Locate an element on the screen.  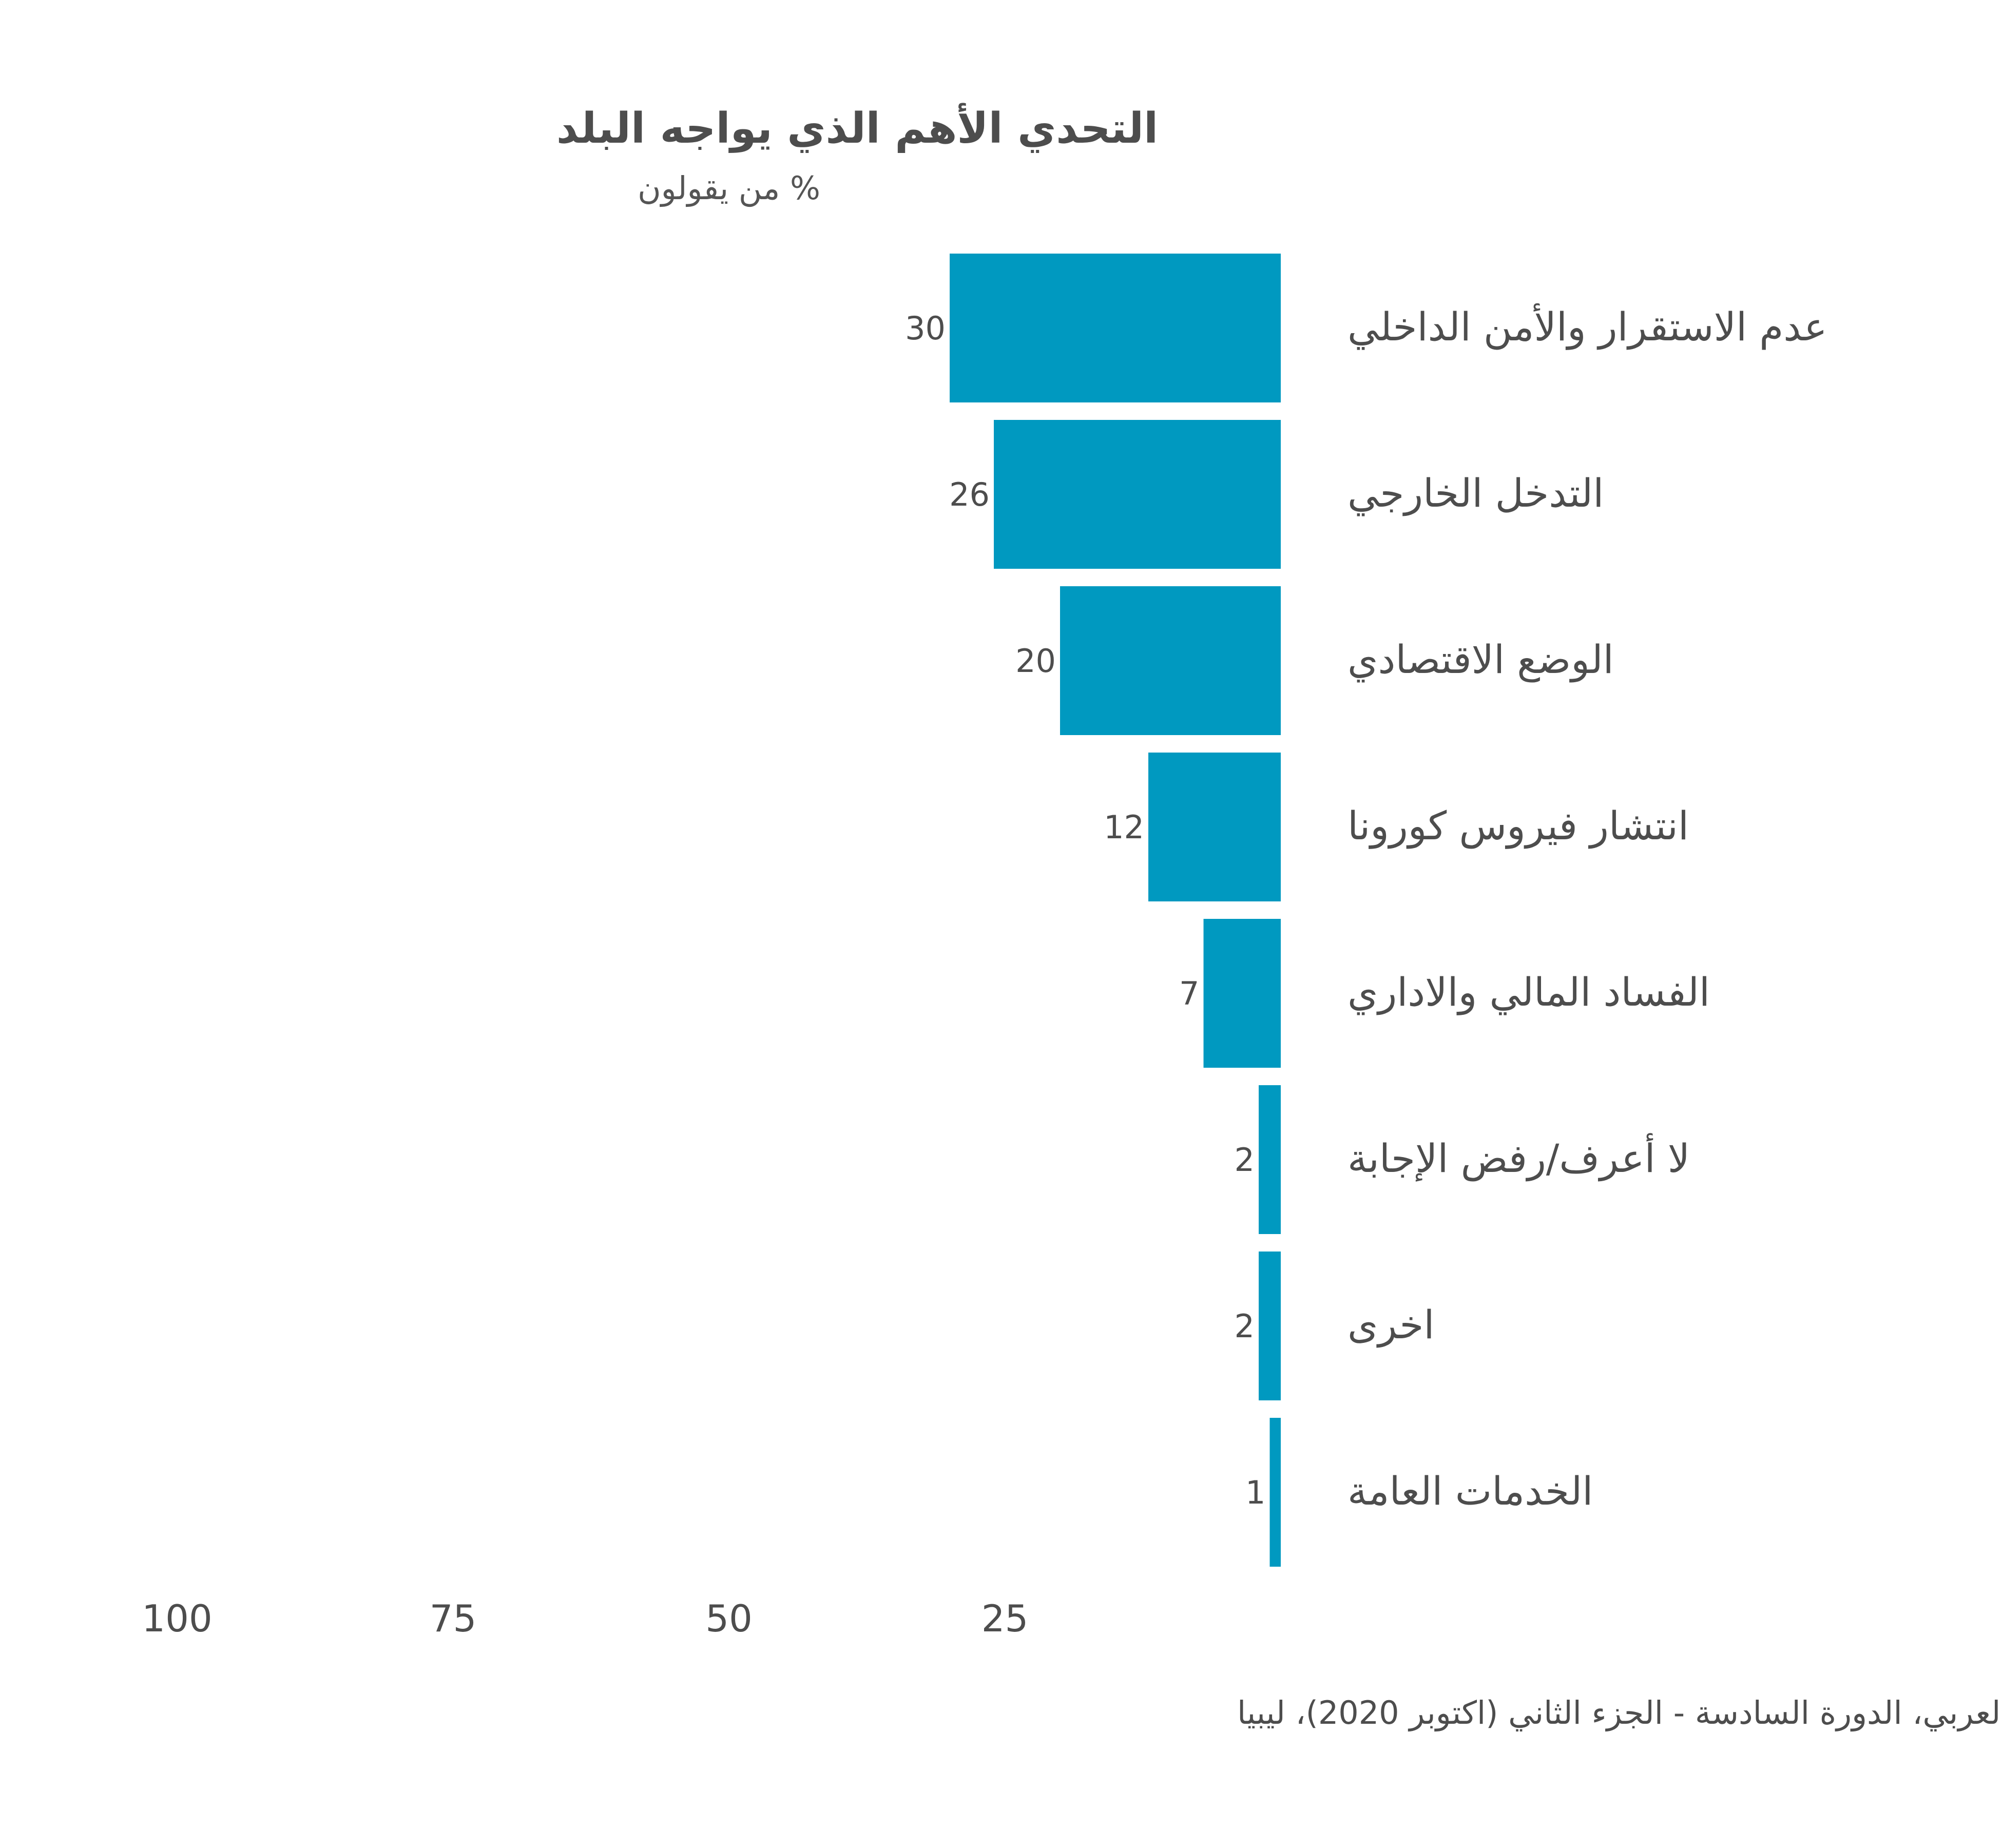
bar-value-label: 26 is located at coordinates (969, 494).